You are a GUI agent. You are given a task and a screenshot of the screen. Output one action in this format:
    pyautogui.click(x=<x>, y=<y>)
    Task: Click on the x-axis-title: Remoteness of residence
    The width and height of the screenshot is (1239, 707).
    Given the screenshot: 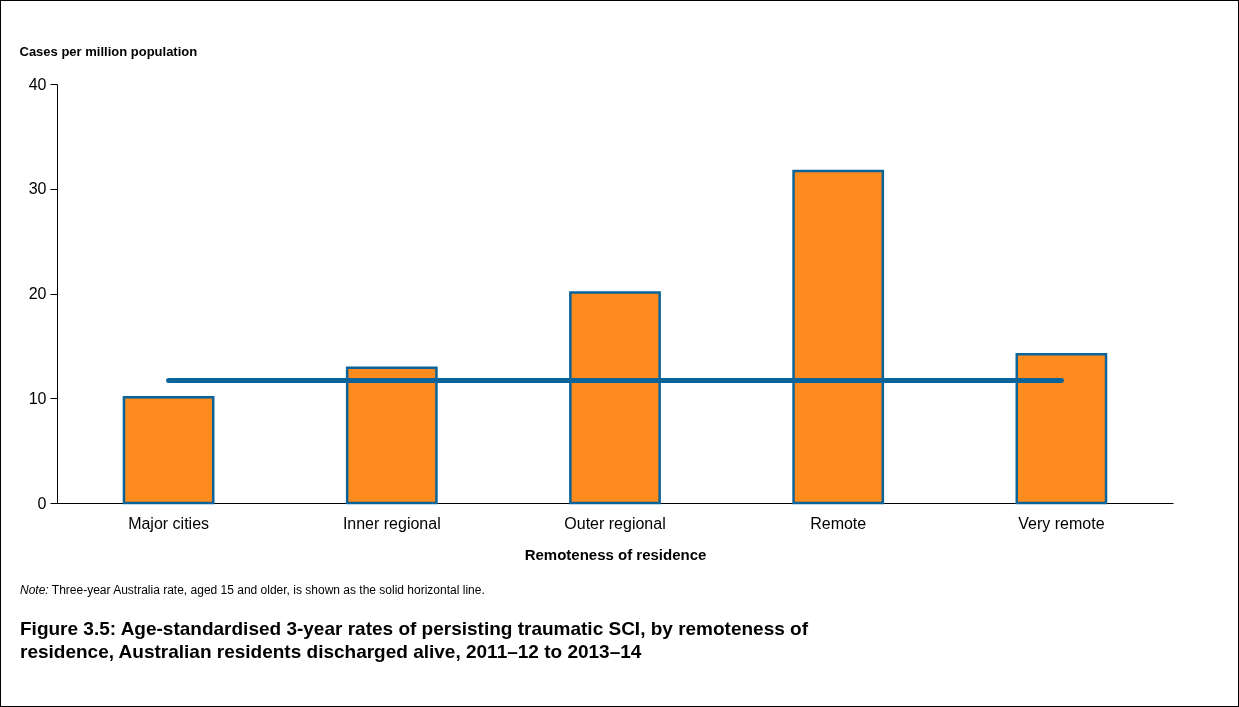 What is the action you would take?
    pyautogui.click(x=615, y=554)
    